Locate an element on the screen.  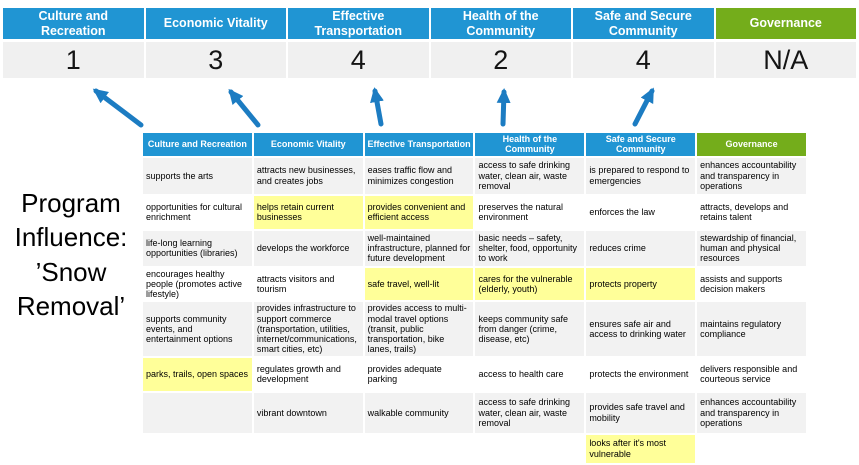
matrix-cell: walkable community is located at coordinates (419, 412).